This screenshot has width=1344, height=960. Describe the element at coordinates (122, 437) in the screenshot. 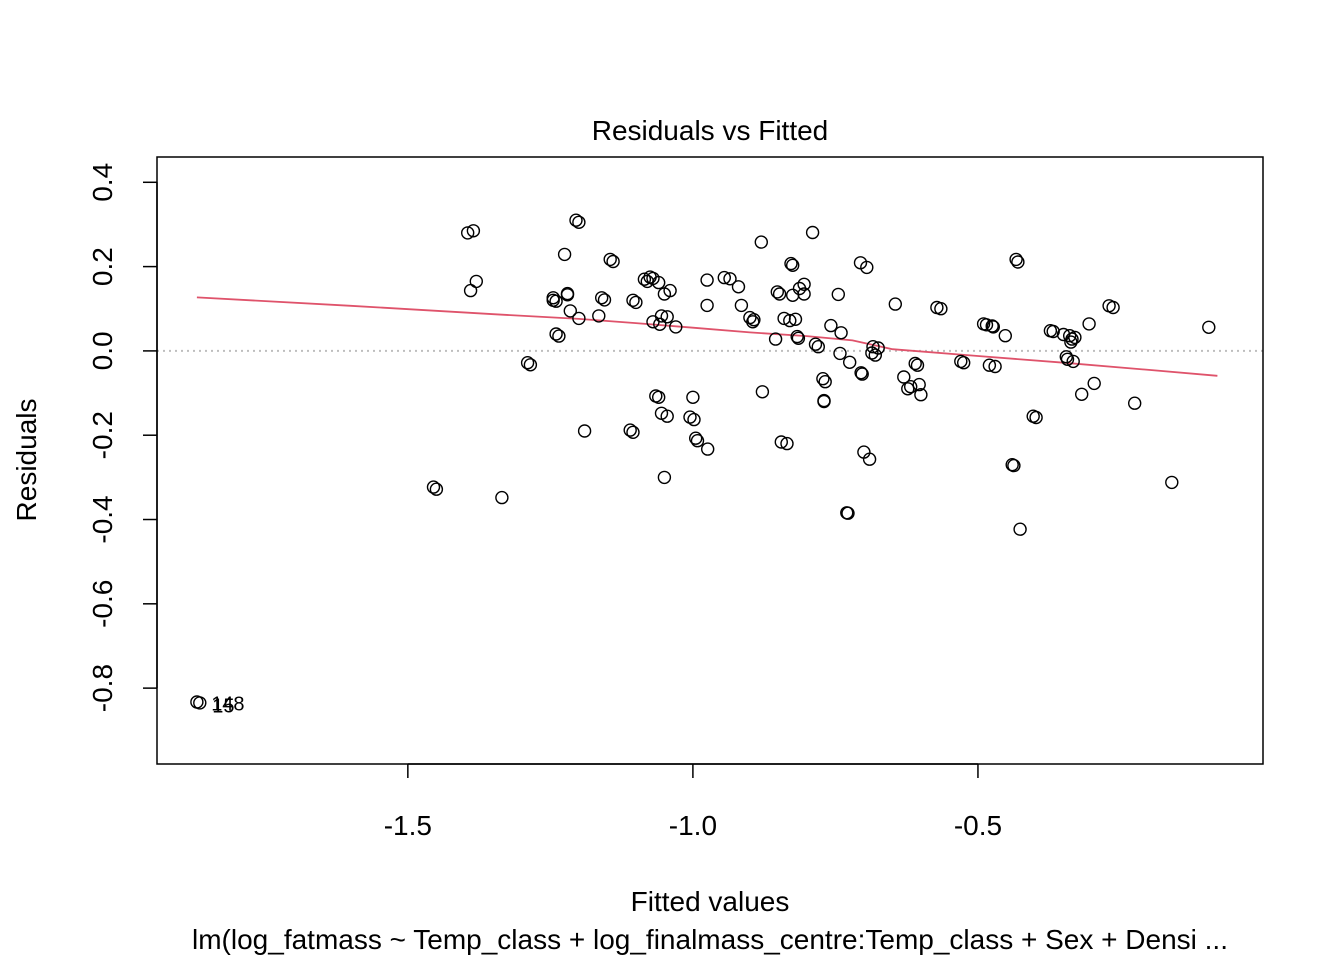

I see `y-axis: -0.8 -0.6 -0.4 -0.2 0.0 0.2 0.4` at that location.